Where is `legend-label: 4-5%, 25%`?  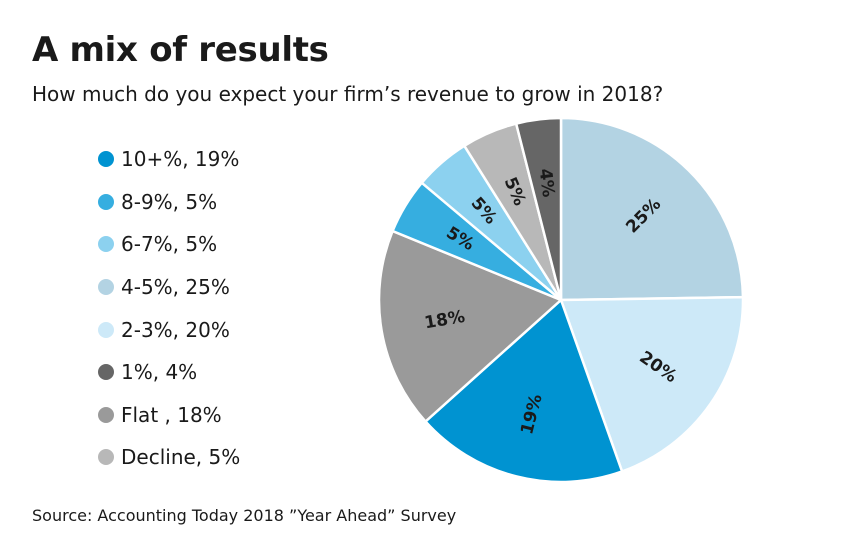 legend-label: 4-5%, 25% is located at coordinates (175, 287).